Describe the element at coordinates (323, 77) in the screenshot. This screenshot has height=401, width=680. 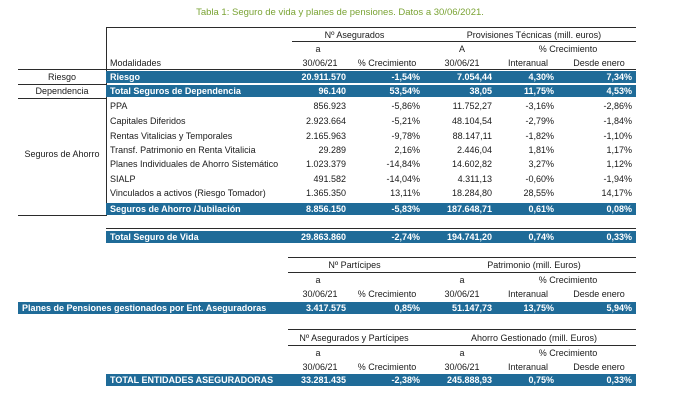
I see `value-asegurados: 20.911.570` at that location.